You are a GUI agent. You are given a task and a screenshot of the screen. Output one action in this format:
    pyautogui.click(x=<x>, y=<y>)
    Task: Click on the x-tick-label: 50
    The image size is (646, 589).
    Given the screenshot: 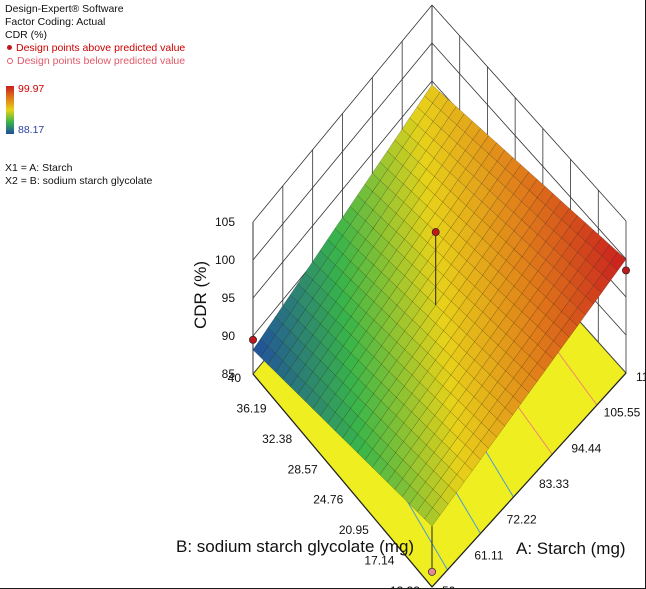 What is the action you would take?
    pyautogui.click(x=449, y=586)
    